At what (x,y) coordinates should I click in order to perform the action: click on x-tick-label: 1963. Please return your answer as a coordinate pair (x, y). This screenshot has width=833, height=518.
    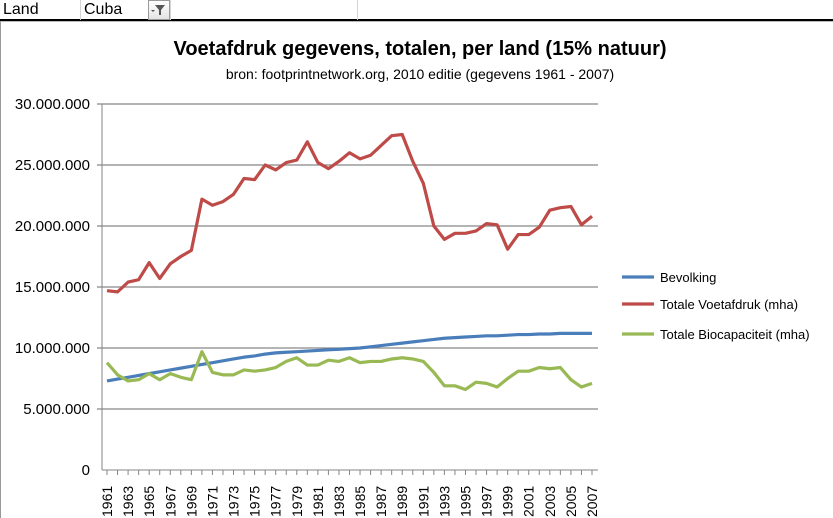
    Looking at the image, I should click on (128, 501).